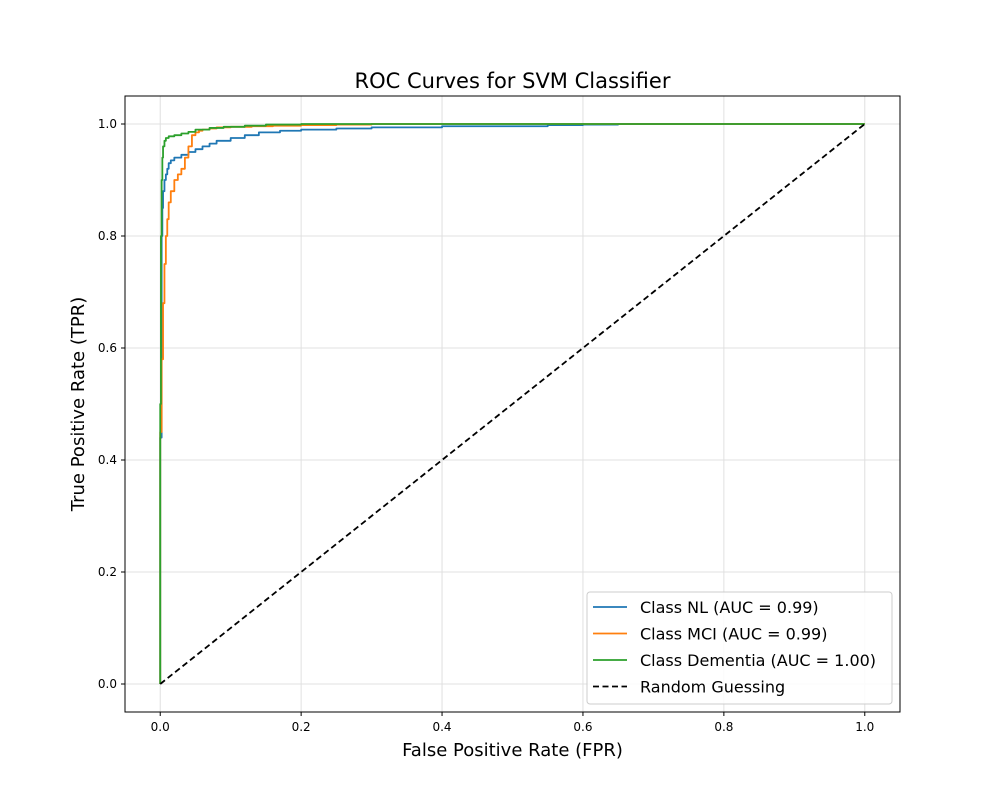 The width and height of the screenshot is (1000, 800). I want to click on y-tick-label: 0.8, so click(107, 236).